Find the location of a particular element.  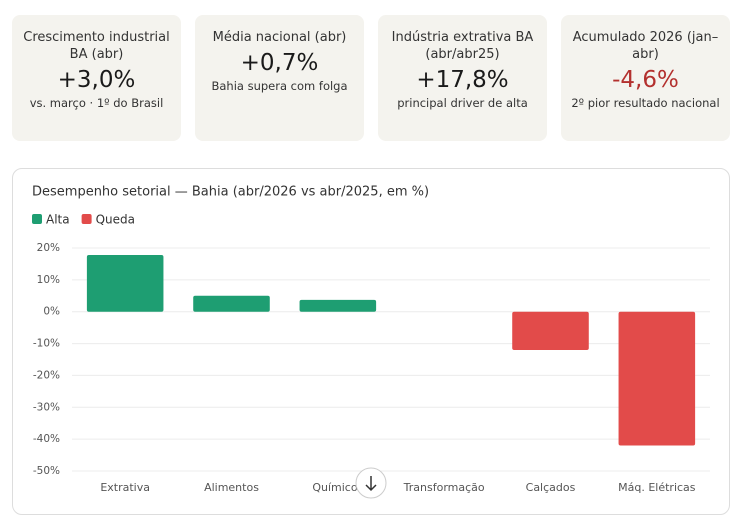

card-note: Bahia supera com folga is located at coordinates (279, 86).